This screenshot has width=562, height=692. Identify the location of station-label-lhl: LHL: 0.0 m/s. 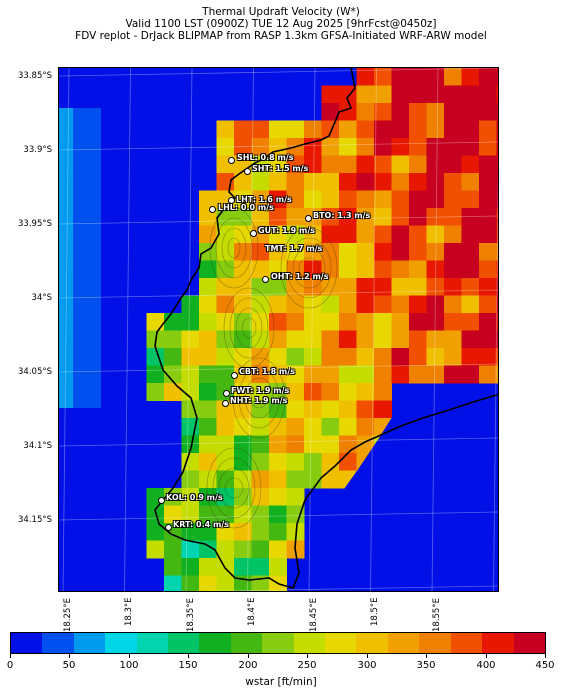
(246, 207).